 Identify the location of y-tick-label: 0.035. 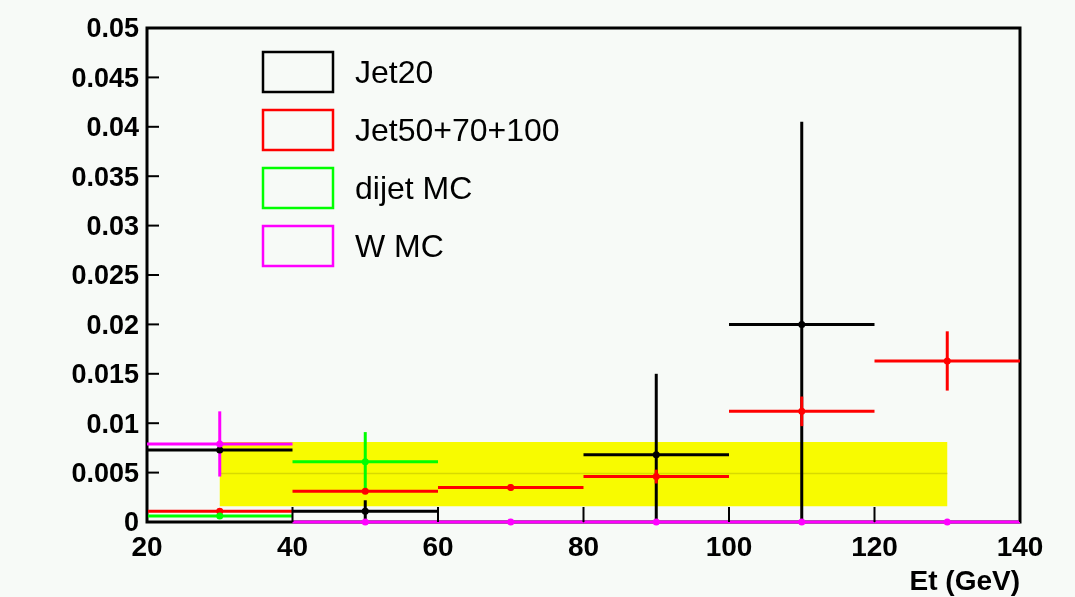
(105, 176).